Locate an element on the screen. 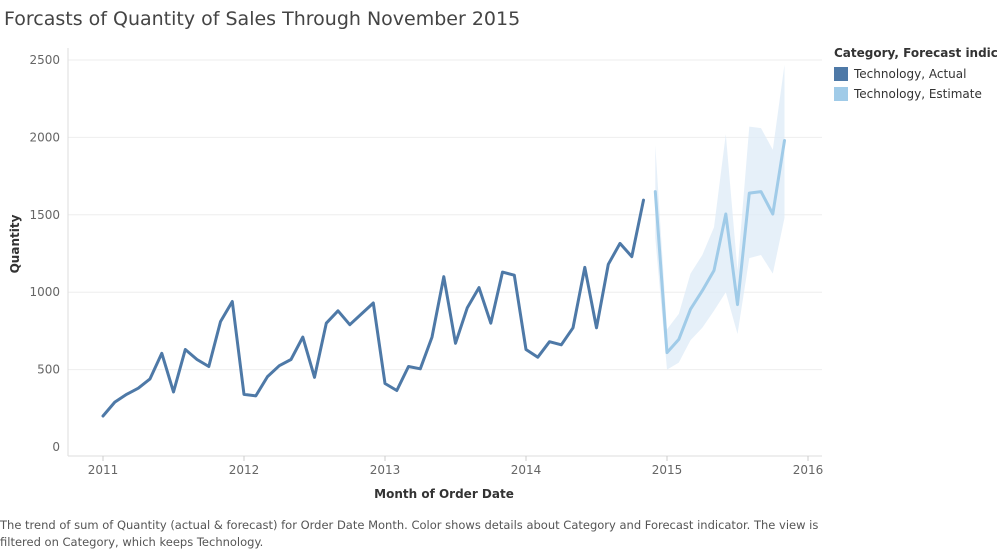 Image resolution: width=997 pixels, height=552 pixels. legend-label-actual: Technology, Actual is located at coordinates (910, 74).